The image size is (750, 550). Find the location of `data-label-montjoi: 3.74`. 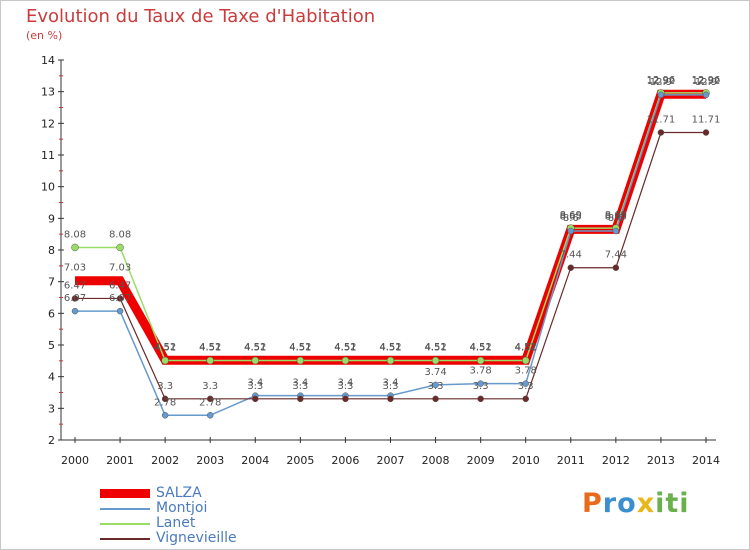

data-label-montjoi: 3.74 is located at coordinates (435, 372).